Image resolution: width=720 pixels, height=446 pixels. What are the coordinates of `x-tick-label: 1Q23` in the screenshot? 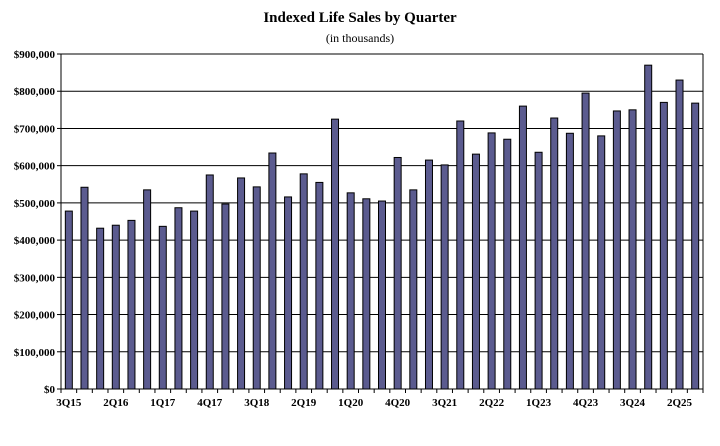 It's located at (539, 403).